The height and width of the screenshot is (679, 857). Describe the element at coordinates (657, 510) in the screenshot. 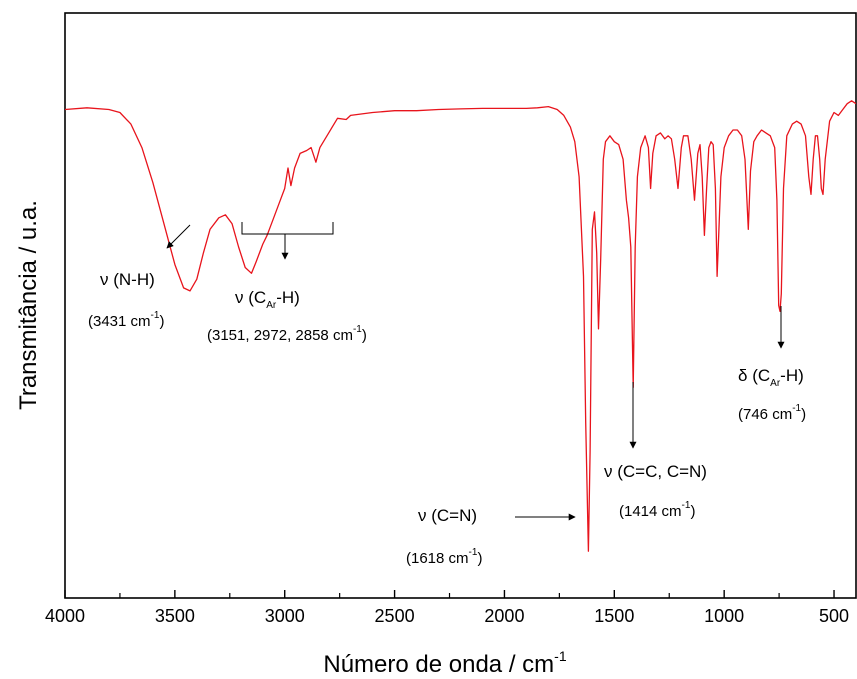

I see `annotation-cc-cn-value: (1414 cm-1)` at that location.